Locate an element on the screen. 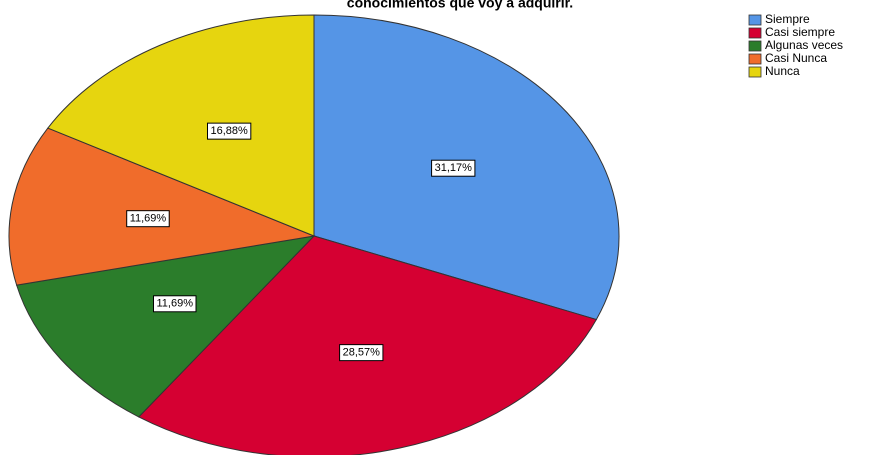  legend-label: Algunas veces is located at coordinates (804, 45).